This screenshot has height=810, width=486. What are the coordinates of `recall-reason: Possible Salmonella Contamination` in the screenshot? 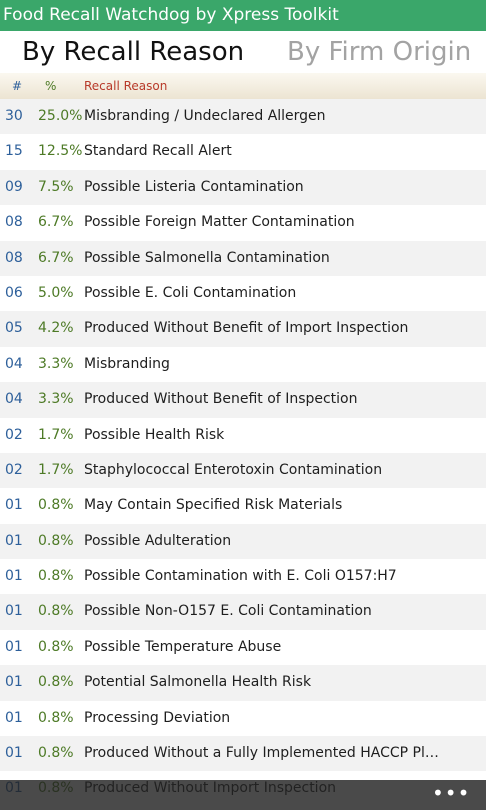 It's located at (207, 257).